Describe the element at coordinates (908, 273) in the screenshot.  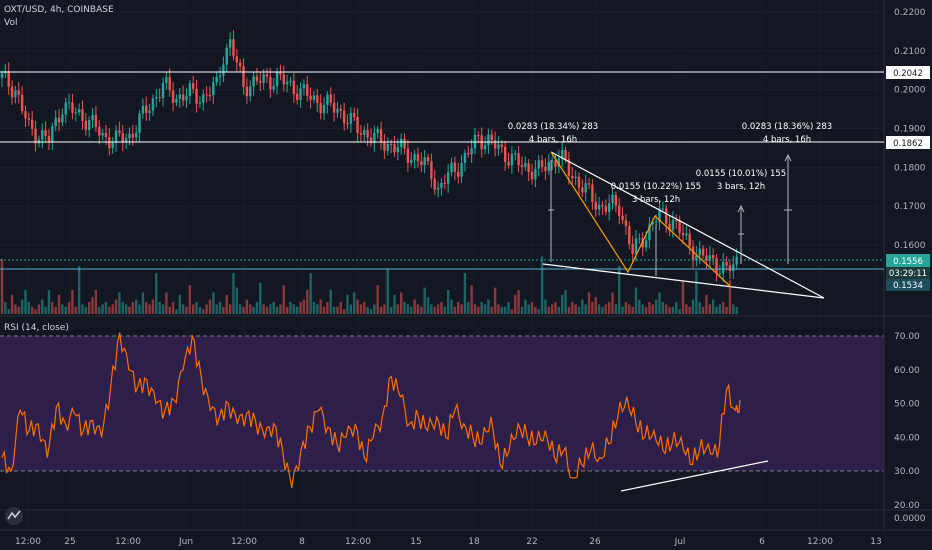
I see `countdown-tag` at that location.